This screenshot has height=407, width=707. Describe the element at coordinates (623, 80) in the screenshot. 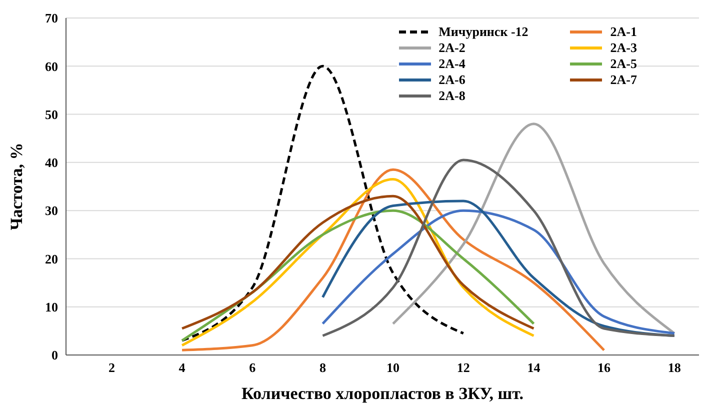

I see `legend-label: 2А-7` at that location.